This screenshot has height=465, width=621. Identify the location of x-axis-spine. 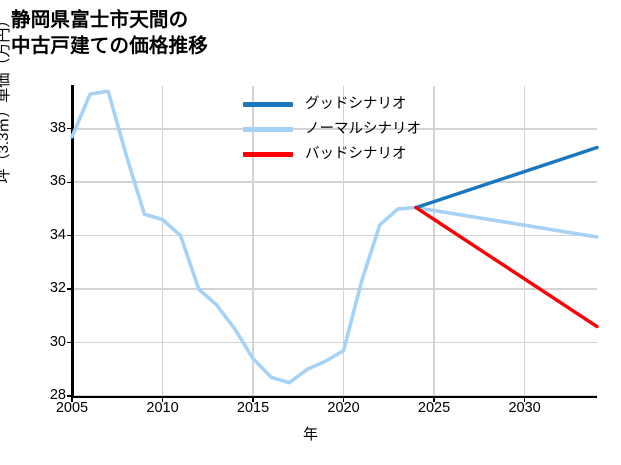
(334, 397).